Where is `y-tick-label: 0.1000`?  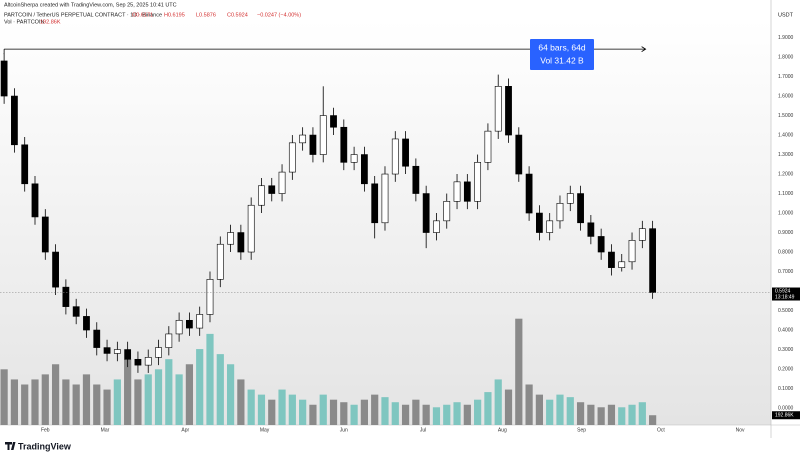
y-tick-label: 0.1000 is located at coordinates (786, 389).